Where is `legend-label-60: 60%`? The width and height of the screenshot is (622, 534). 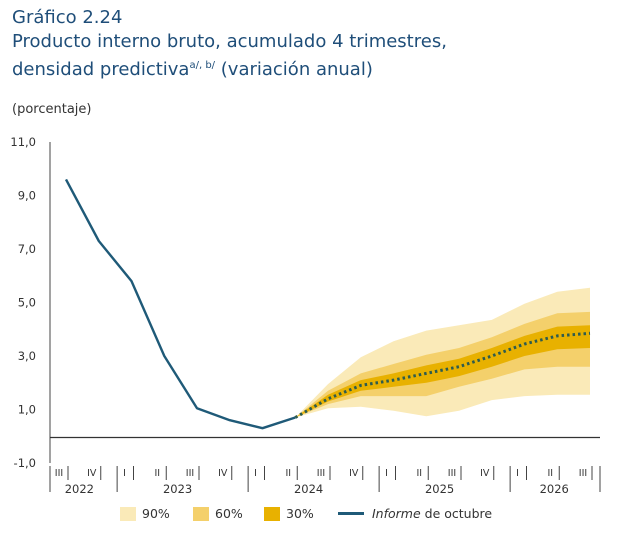
legend-label-60: 60% is located at coordinates (229, 513).